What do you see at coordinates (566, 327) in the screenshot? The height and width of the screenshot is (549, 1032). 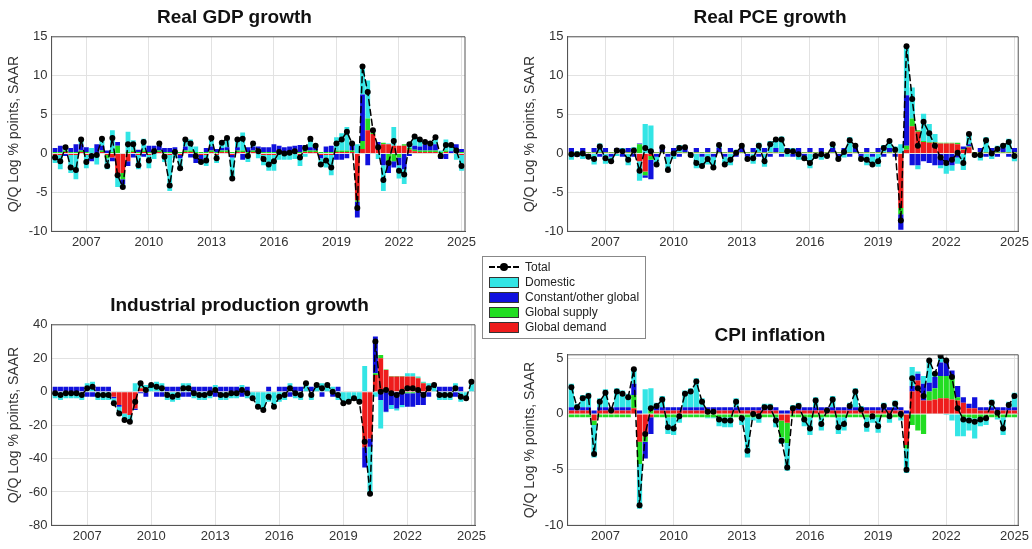 I see `legend-label: Global demand` at bounding box center [566, 327].